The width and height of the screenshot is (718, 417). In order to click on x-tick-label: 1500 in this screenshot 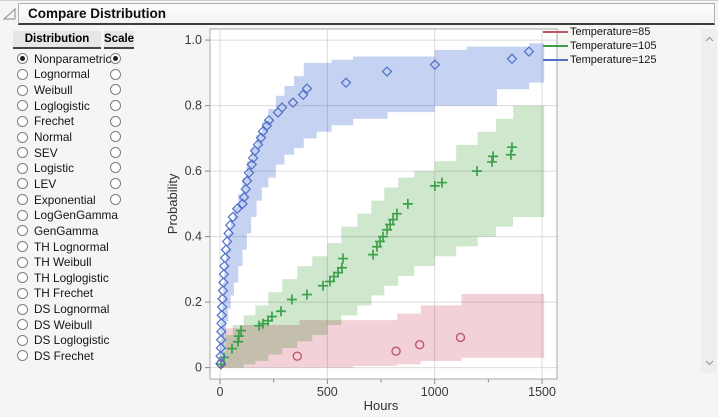, I will do `click(542, 392)`.